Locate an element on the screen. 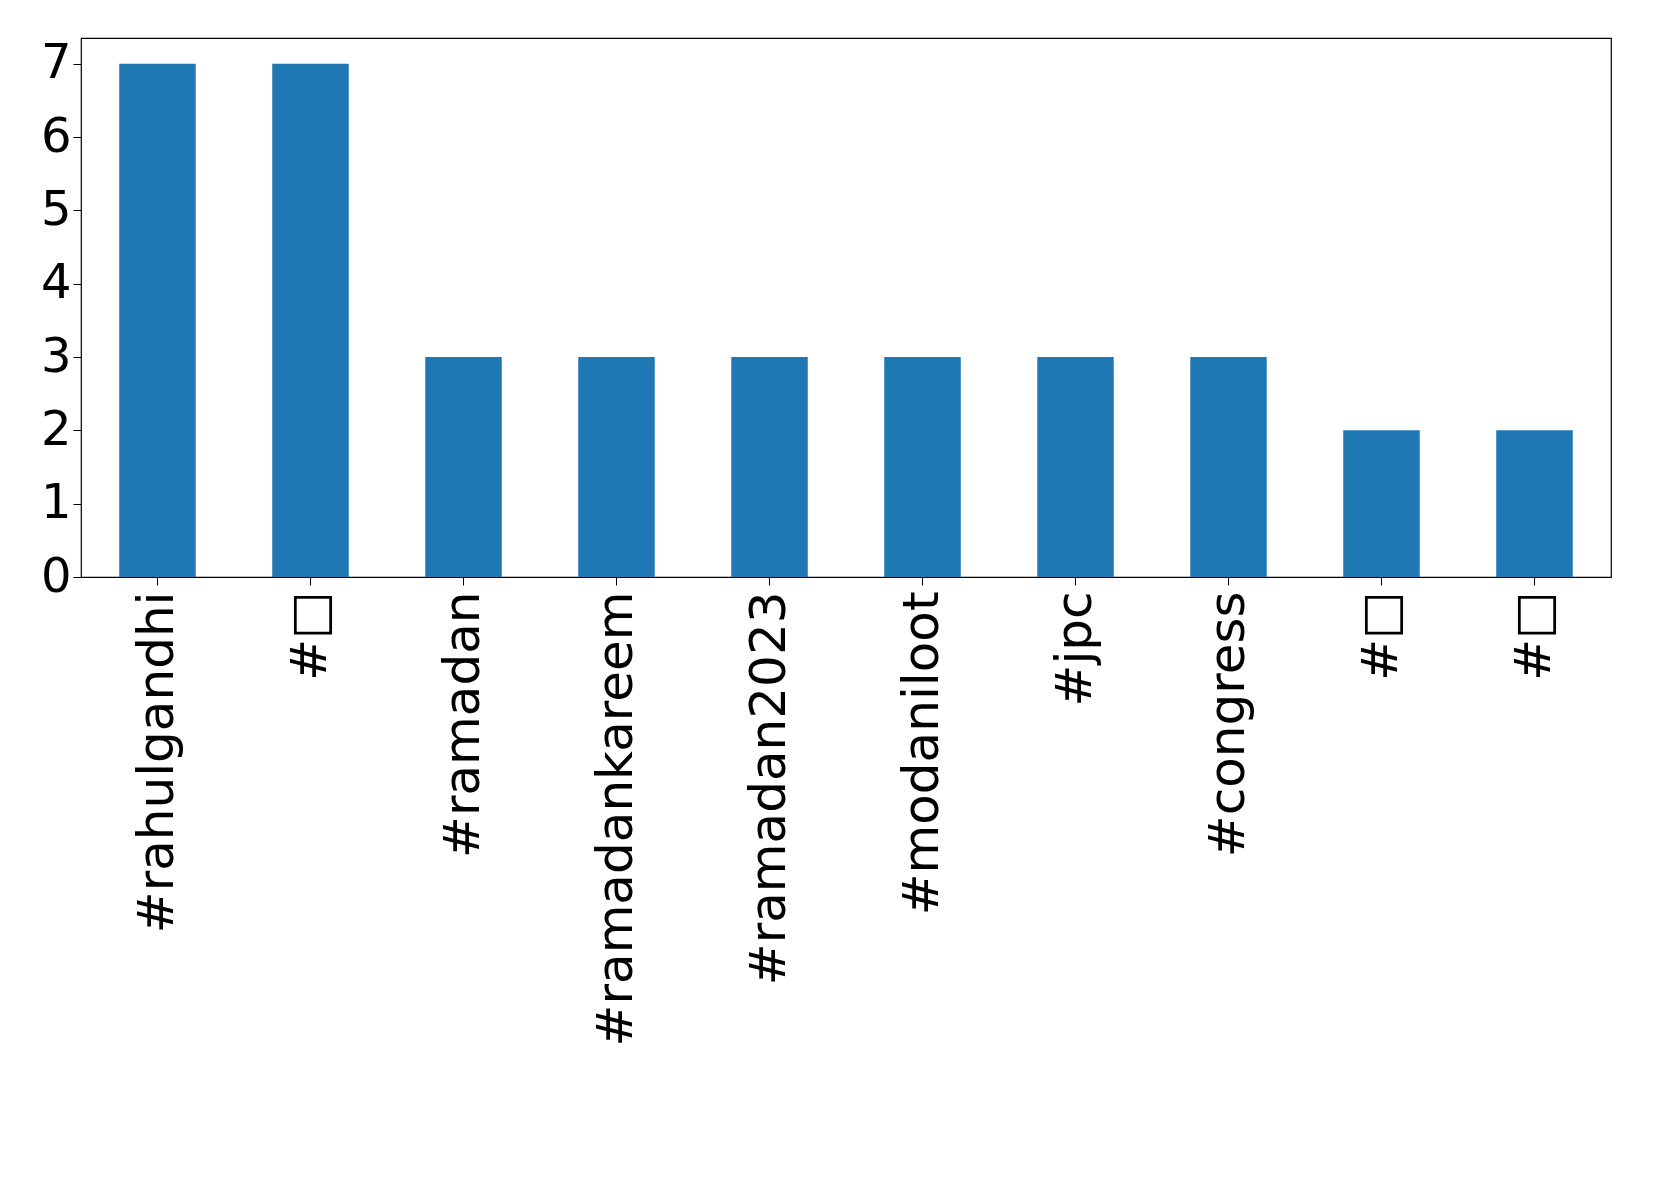  x-tick-label: #jpc is located at coordinates (1073, 649).